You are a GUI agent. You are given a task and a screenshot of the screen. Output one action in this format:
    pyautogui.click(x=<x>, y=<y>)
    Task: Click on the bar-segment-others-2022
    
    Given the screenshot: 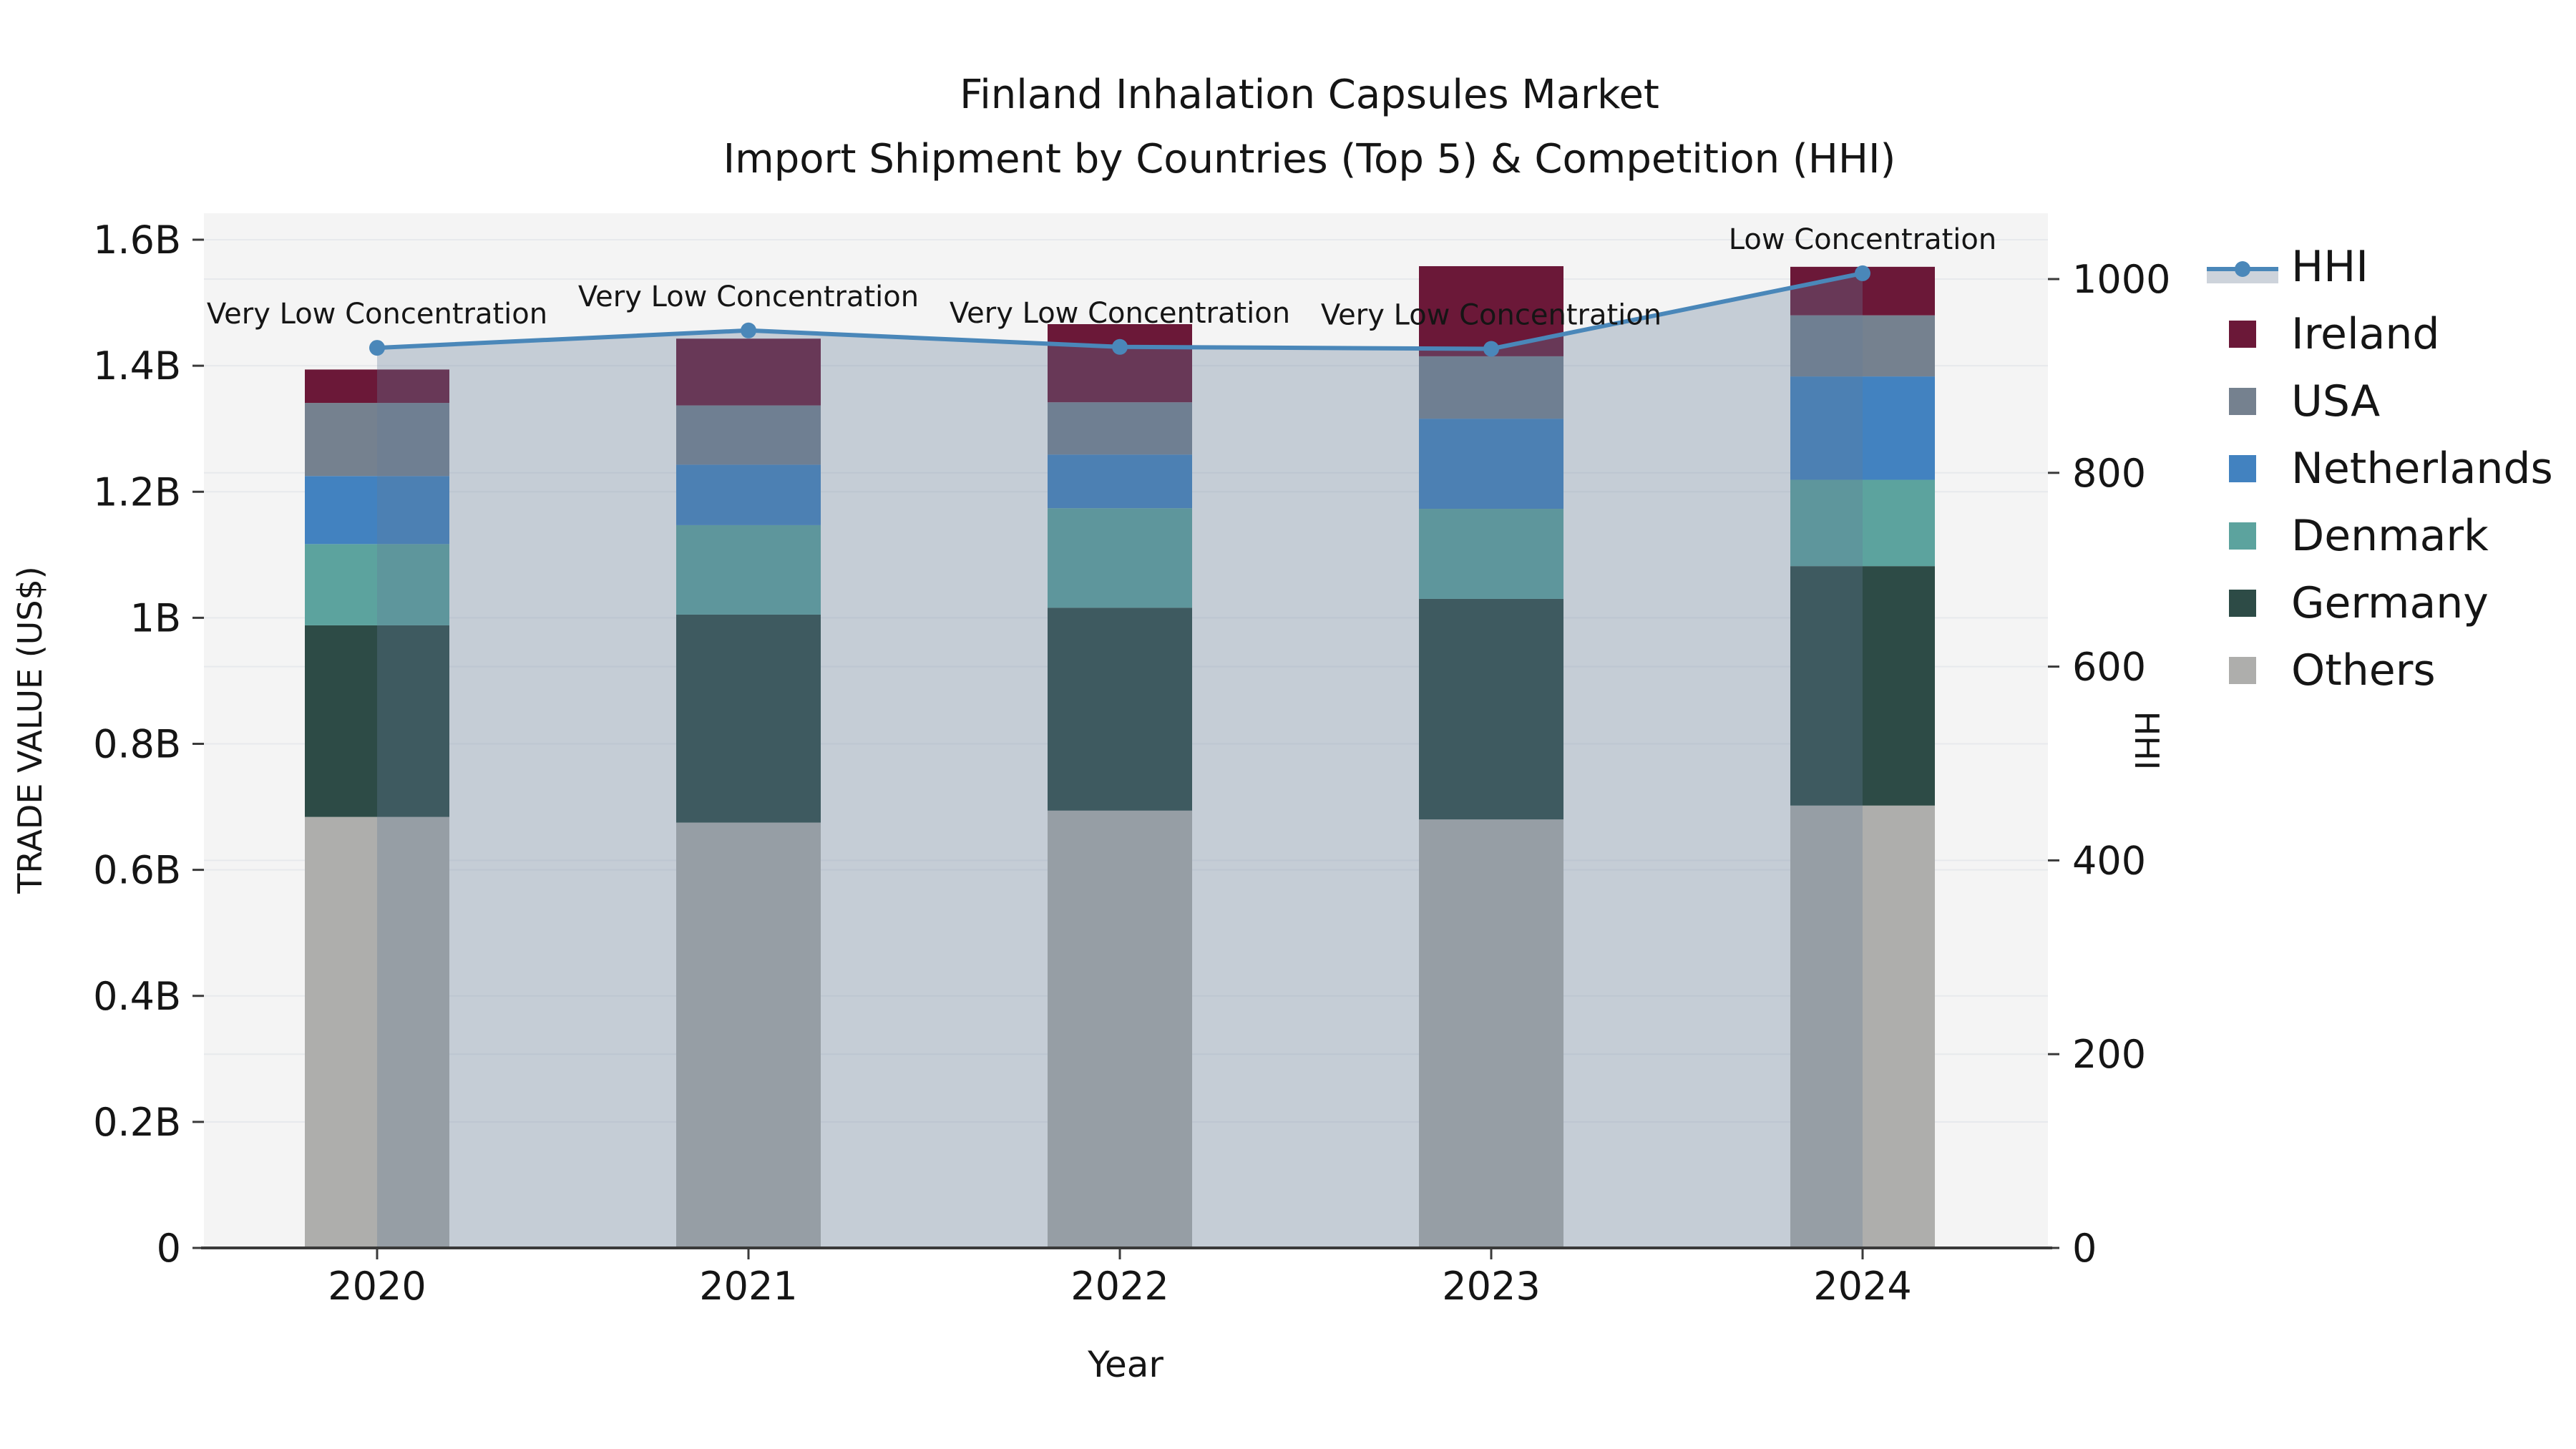 What is the action you would take?
    pyautogui.click(x=1120, y=1029)
    